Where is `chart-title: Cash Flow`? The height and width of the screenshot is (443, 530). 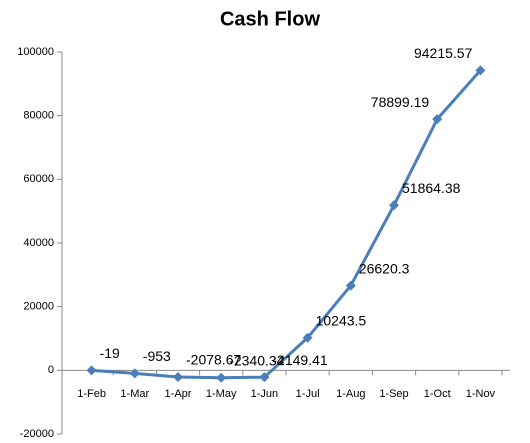 chart-title: Cash Flow is located at coordinates (270, 19).